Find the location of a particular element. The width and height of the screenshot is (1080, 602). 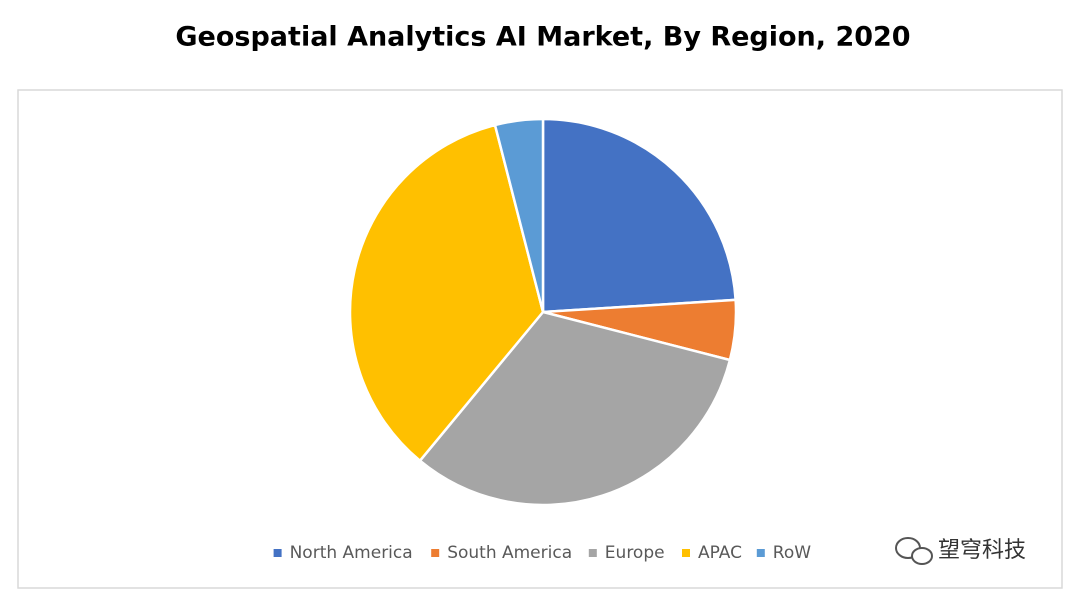

legend-label: RoW is located at coordinates (792, 553).